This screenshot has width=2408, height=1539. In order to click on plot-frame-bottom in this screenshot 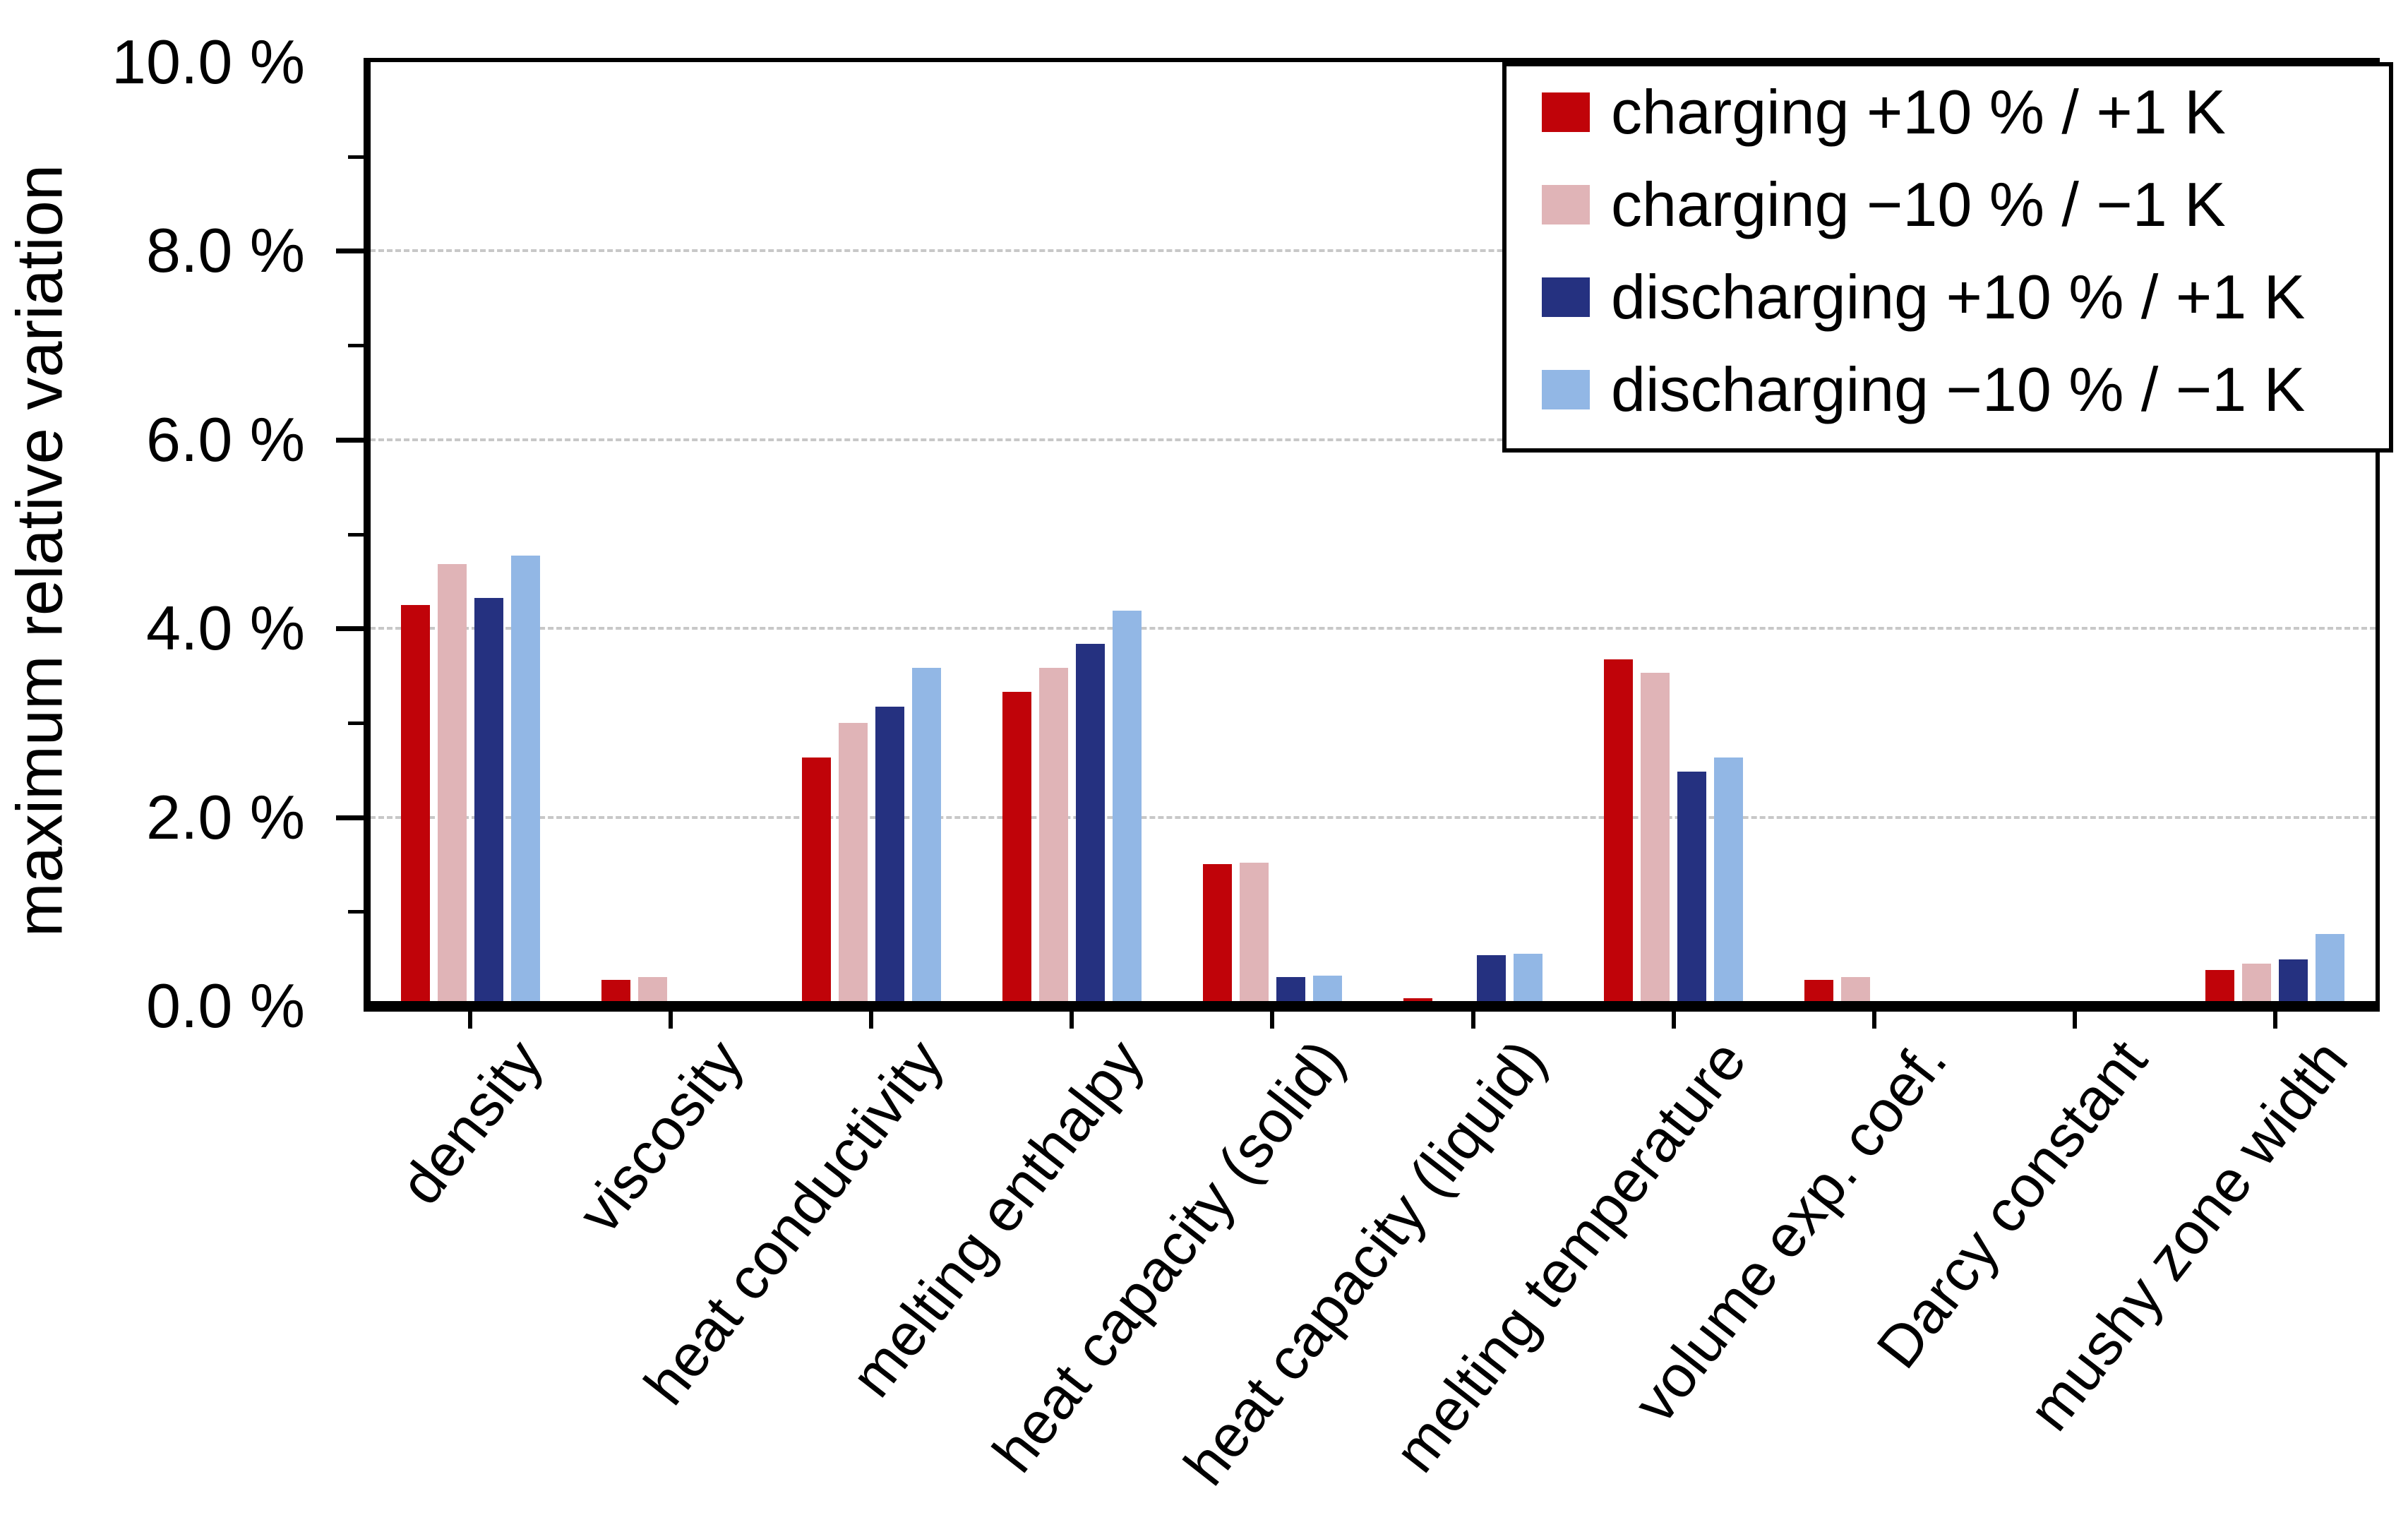, I will do `click(1372, 1006)`.